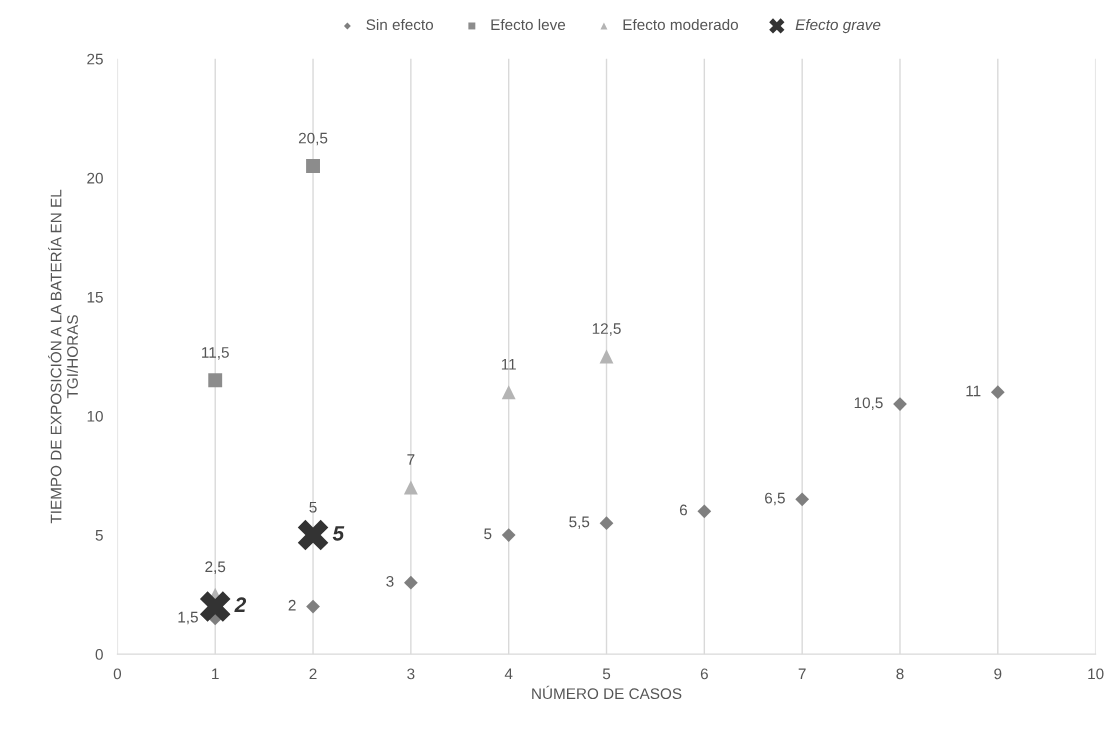  I want to click on legend-label: Efecto moderado, so click(680, 24).